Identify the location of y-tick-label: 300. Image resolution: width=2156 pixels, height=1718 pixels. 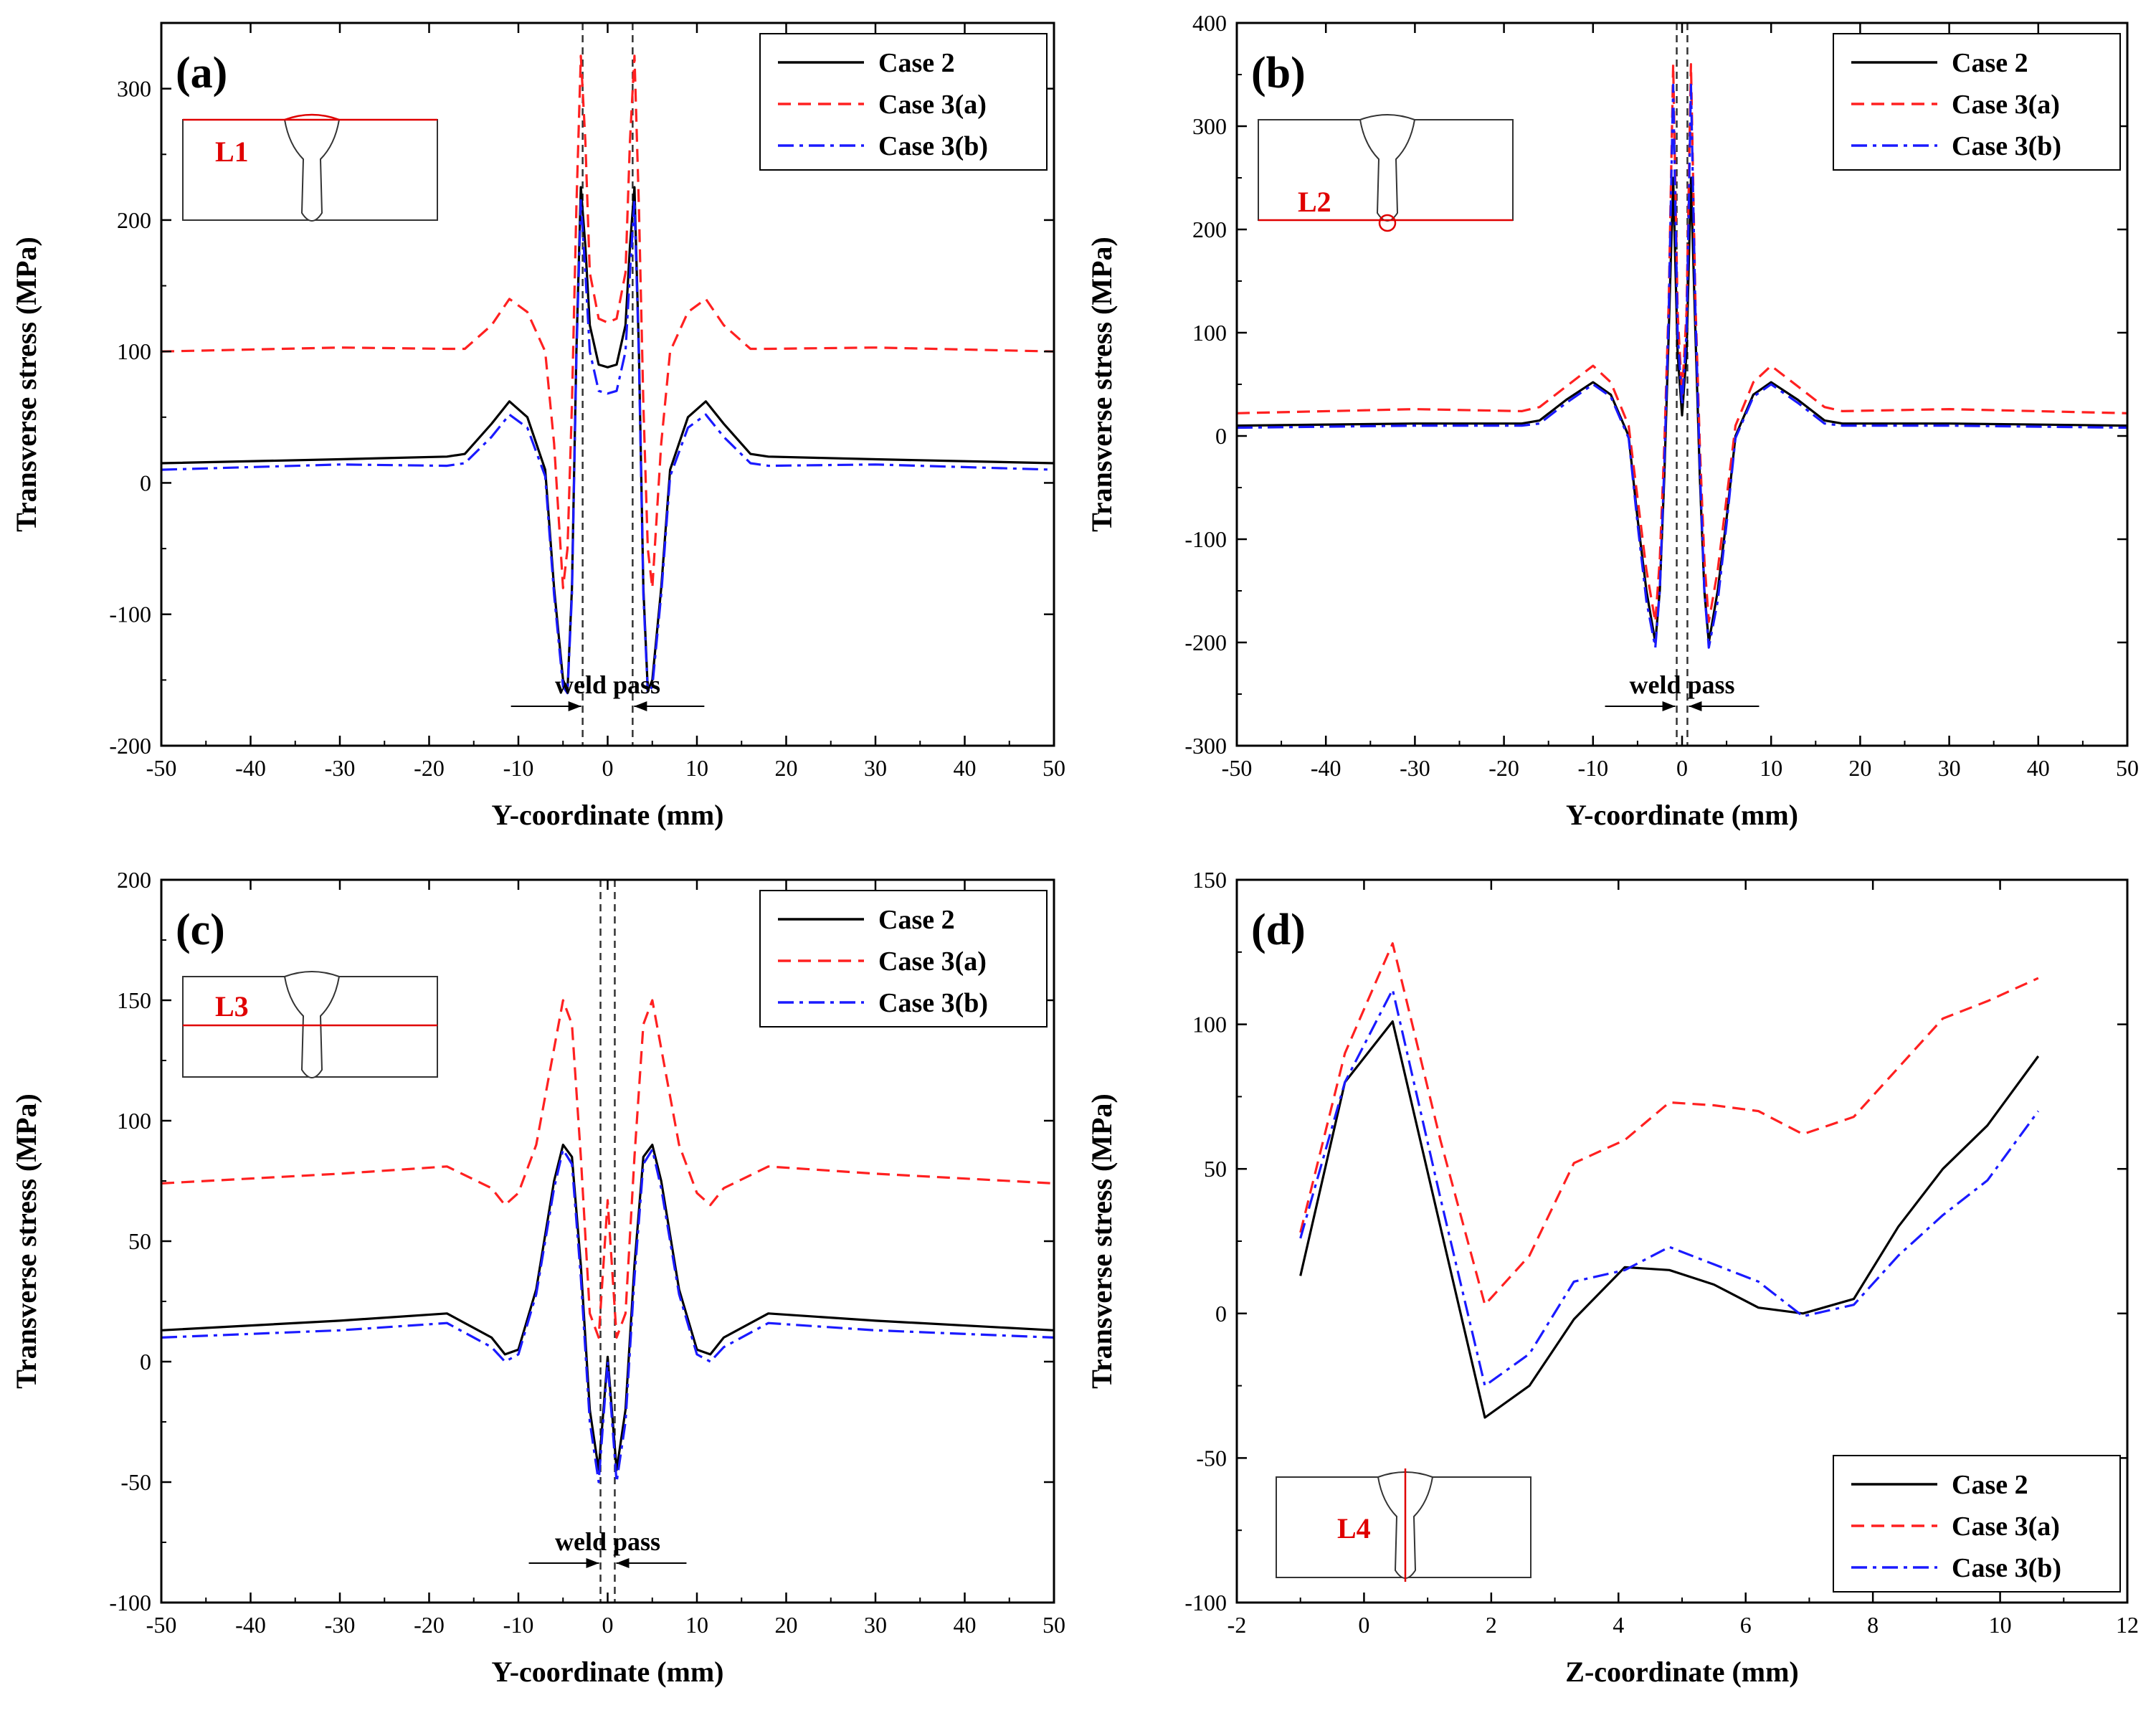
(1210, 126).